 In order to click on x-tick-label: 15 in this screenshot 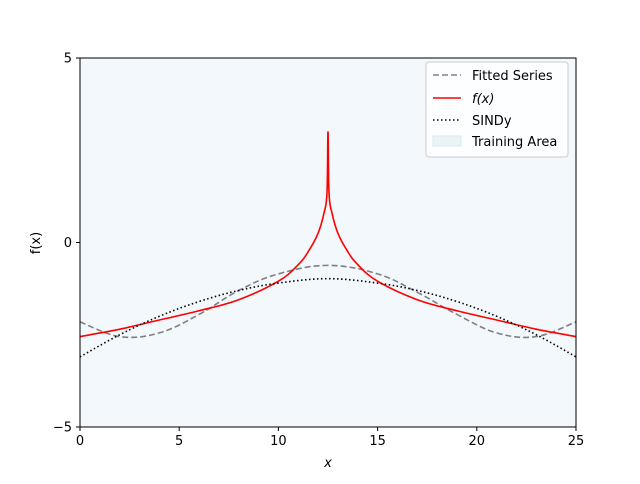, I will do `click(377, 441)`.